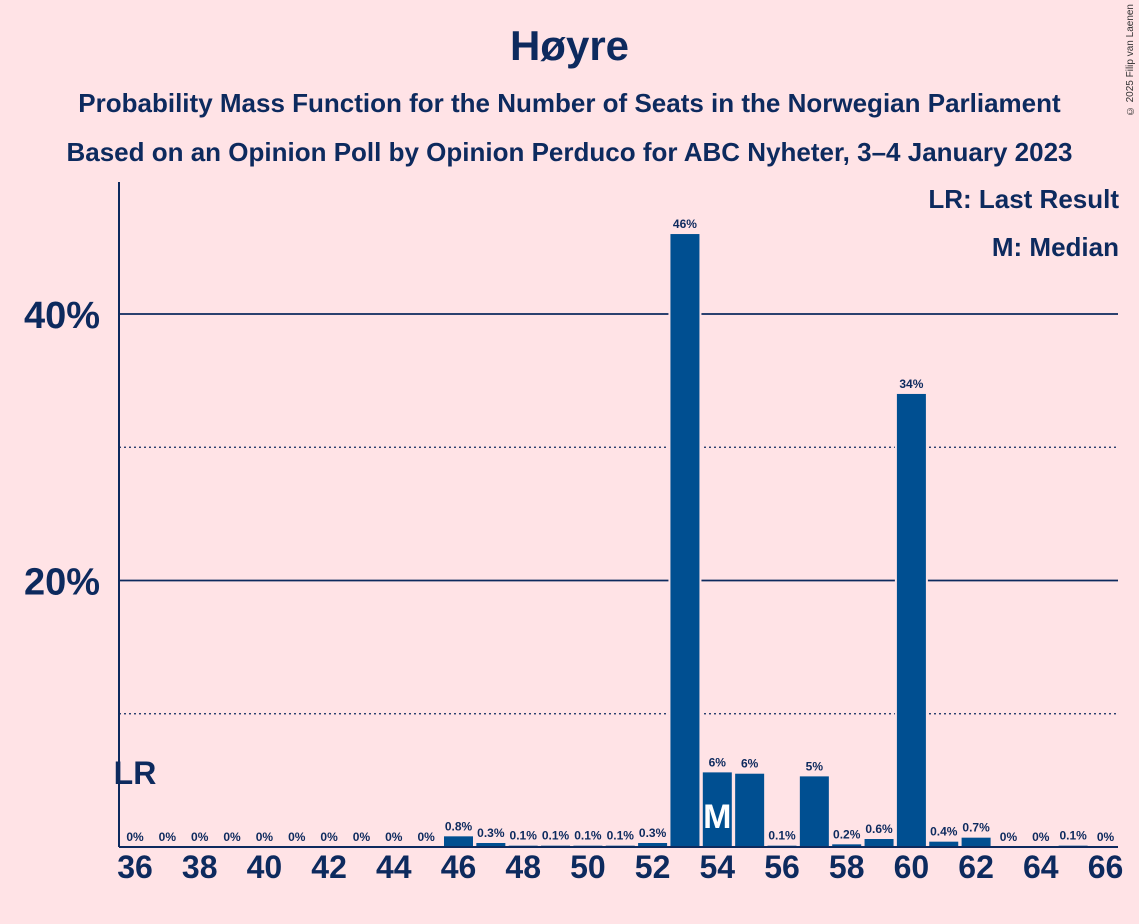 Image resolution: width=1139 pixels, height=924 pixels. Describe the element at coordinates (944, 832) in the screenshot. I see `data-label: 0.4%` at that location.